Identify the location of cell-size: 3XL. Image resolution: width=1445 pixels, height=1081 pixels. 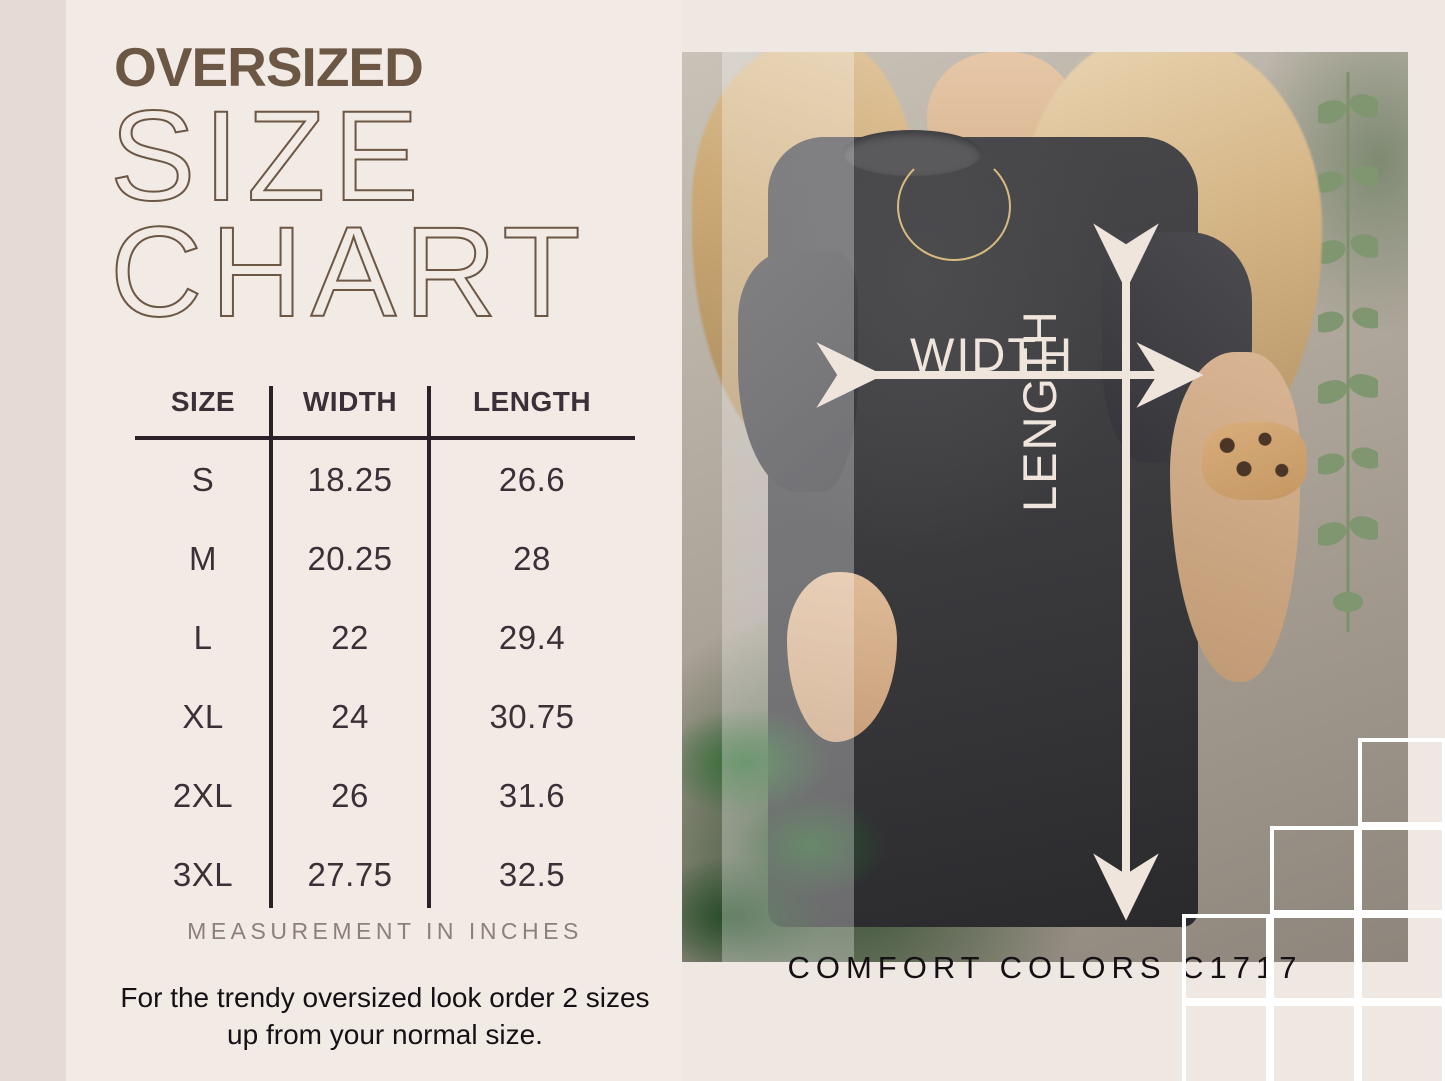
(203, 874).